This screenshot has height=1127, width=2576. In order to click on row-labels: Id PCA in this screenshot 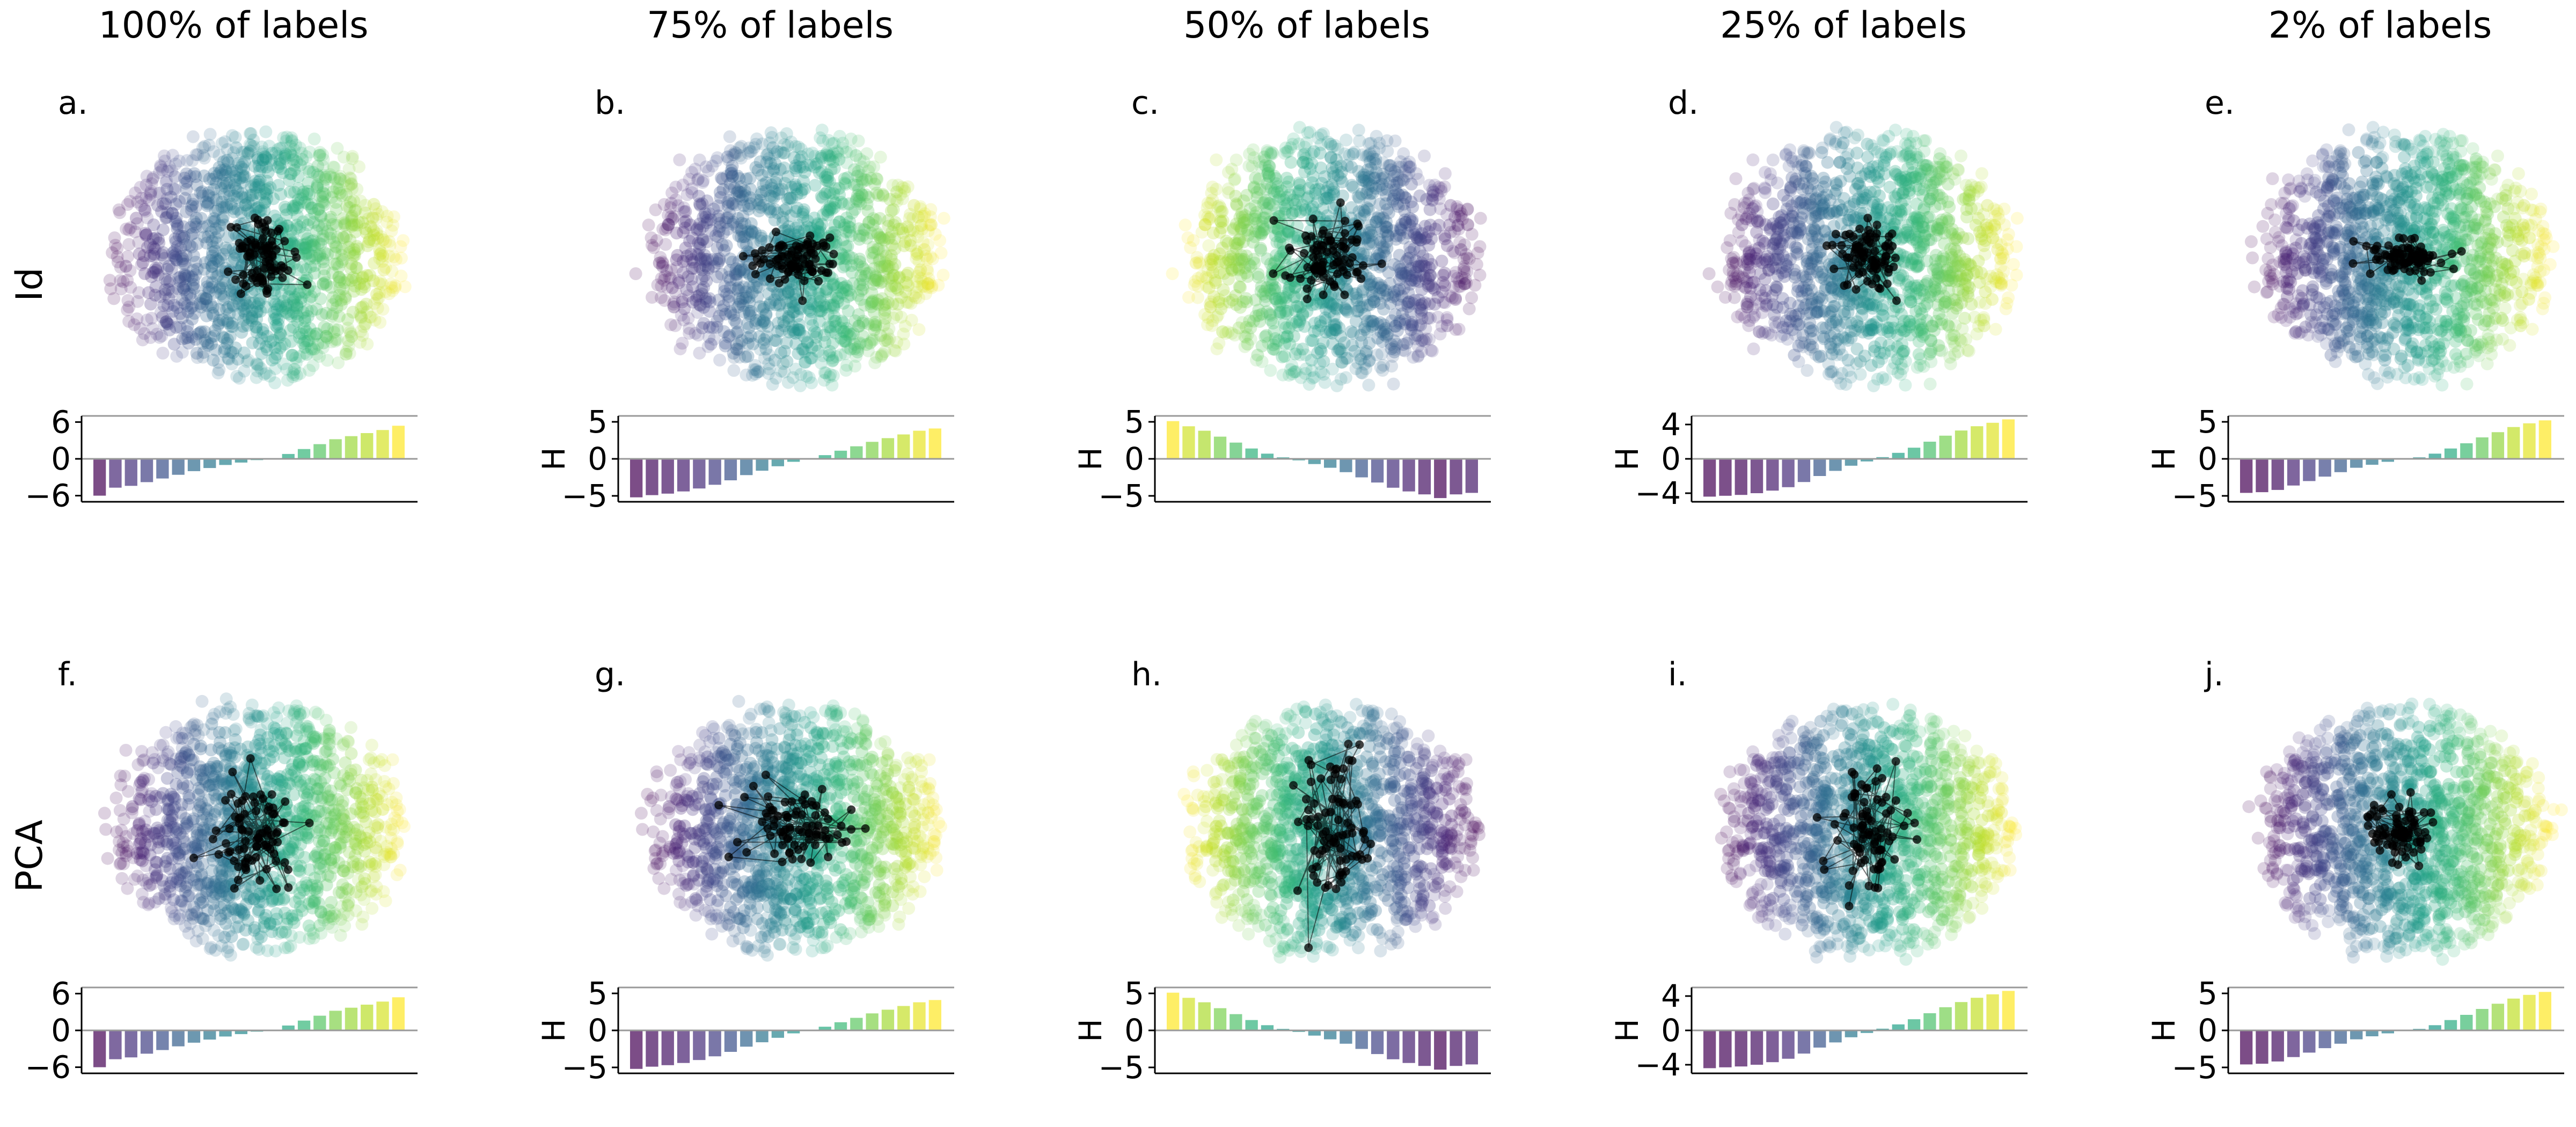, I will do `click(30, 579)`.